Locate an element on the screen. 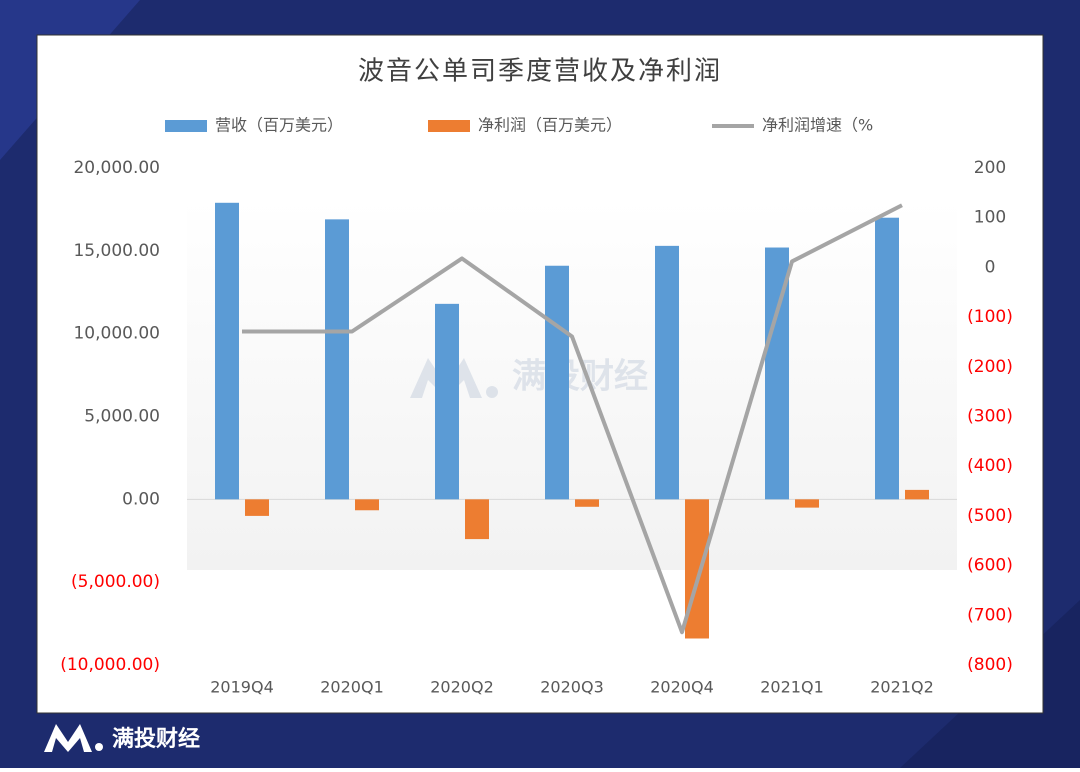 This screenshot has height=772, width=1080. brand-dot is located at coordinates (99, 747).